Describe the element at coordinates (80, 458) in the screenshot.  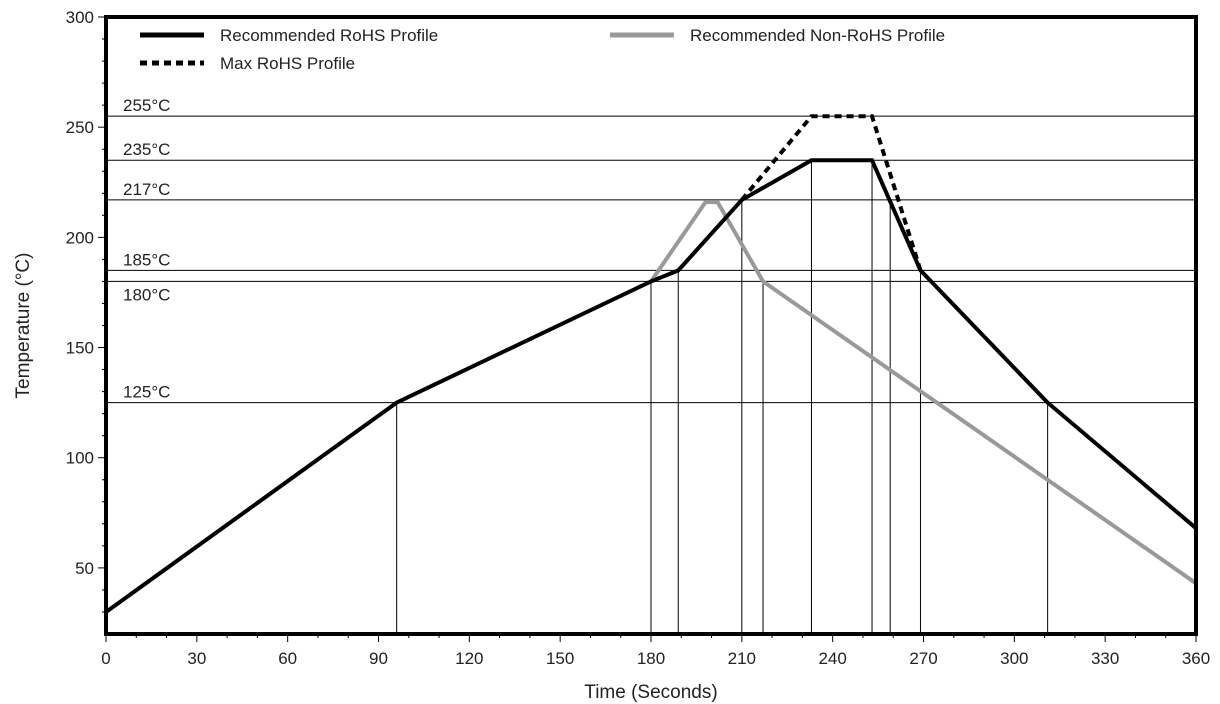
I see `y-tick-label: 100` at that location.